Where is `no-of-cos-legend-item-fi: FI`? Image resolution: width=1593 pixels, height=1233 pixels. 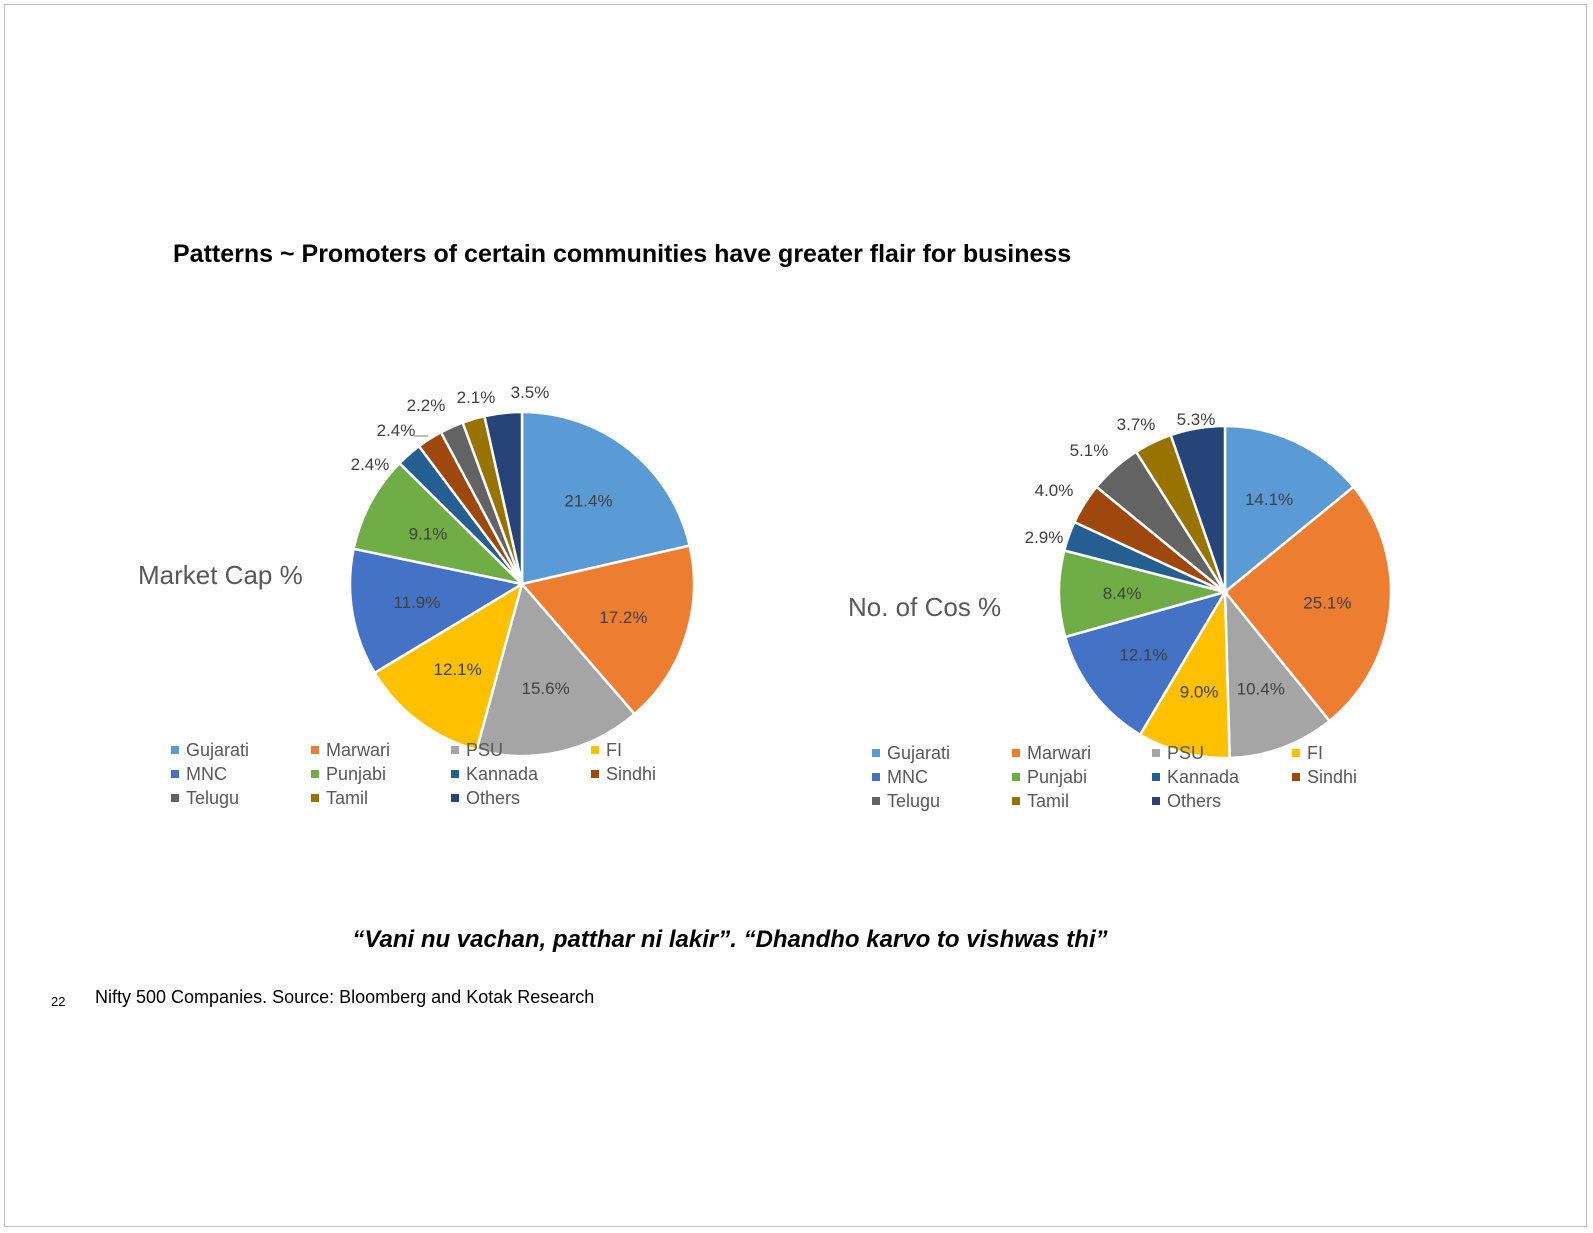 no-of-cos-legend-item-fi: FI is located at coordinates (1362, 753).